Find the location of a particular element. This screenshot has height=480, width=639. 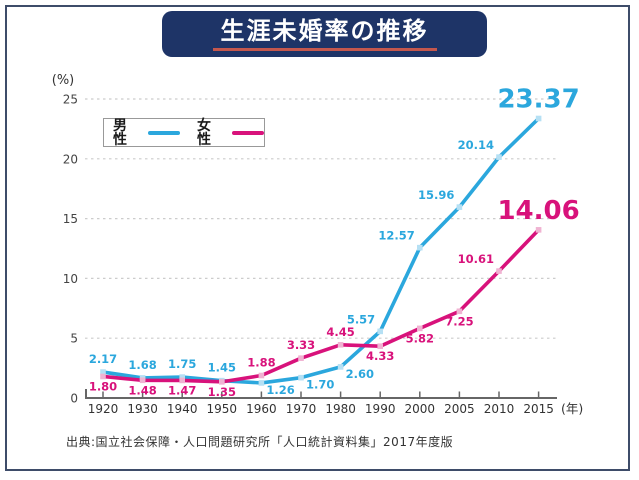

x-tick-label: 2010 is located at coordinates (499, 409).